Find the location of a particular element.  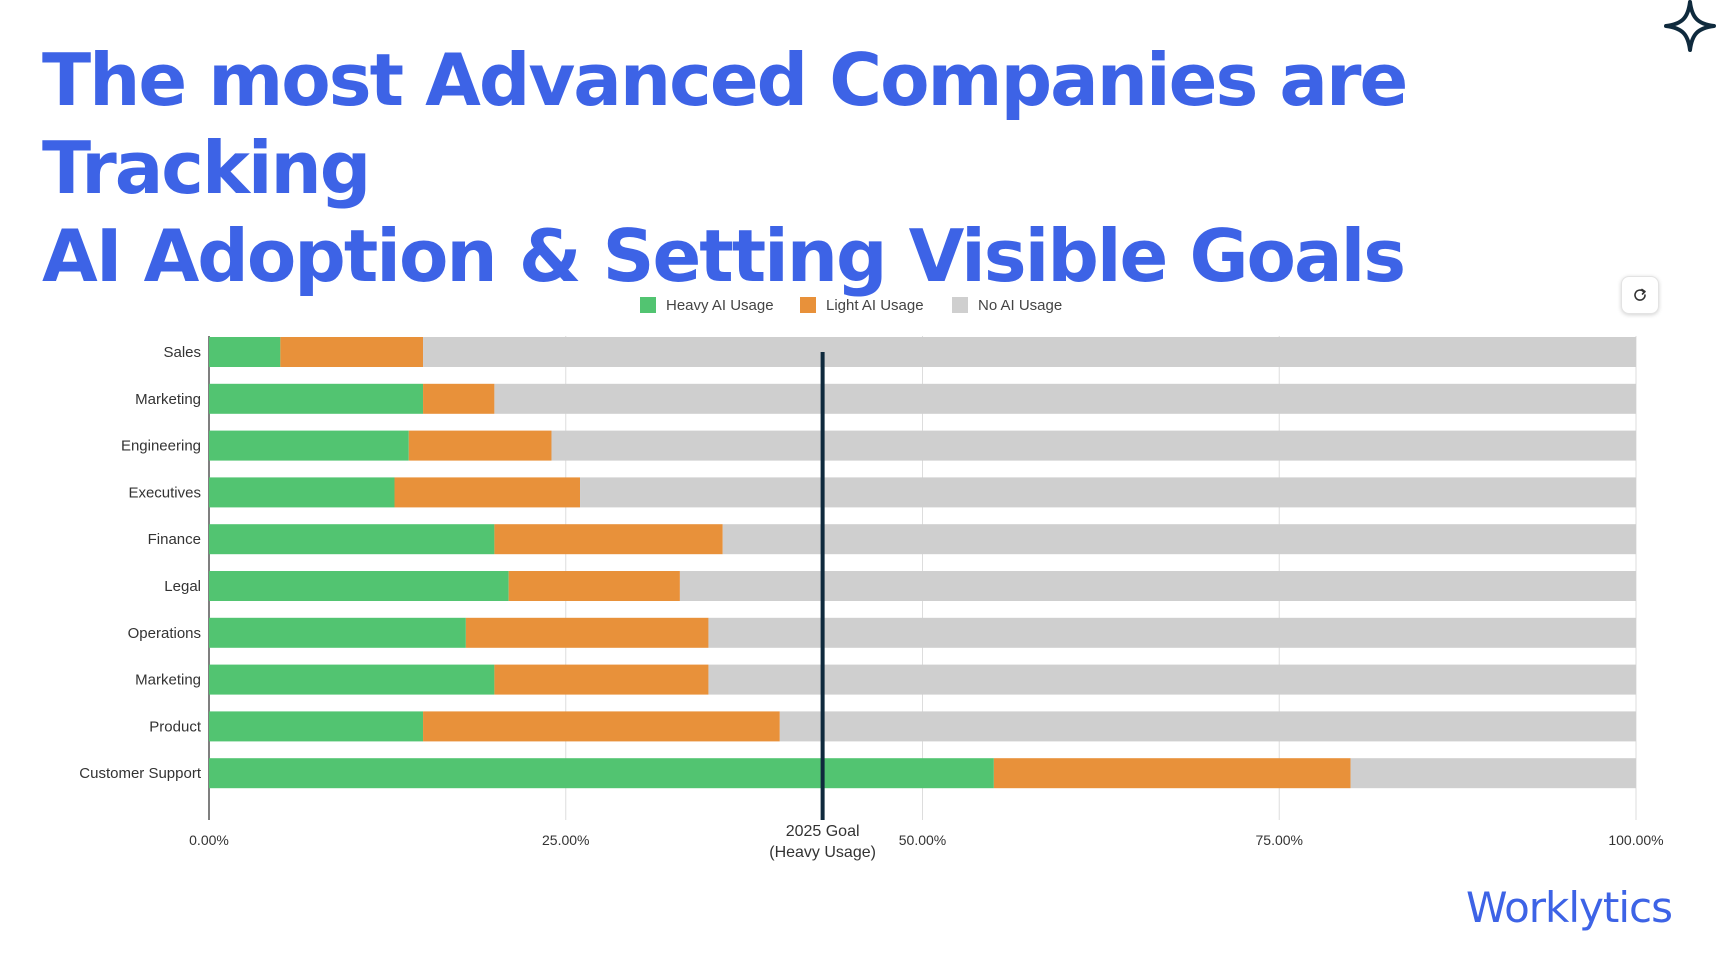

category-label: Operations is located at coordinates (164, 633).